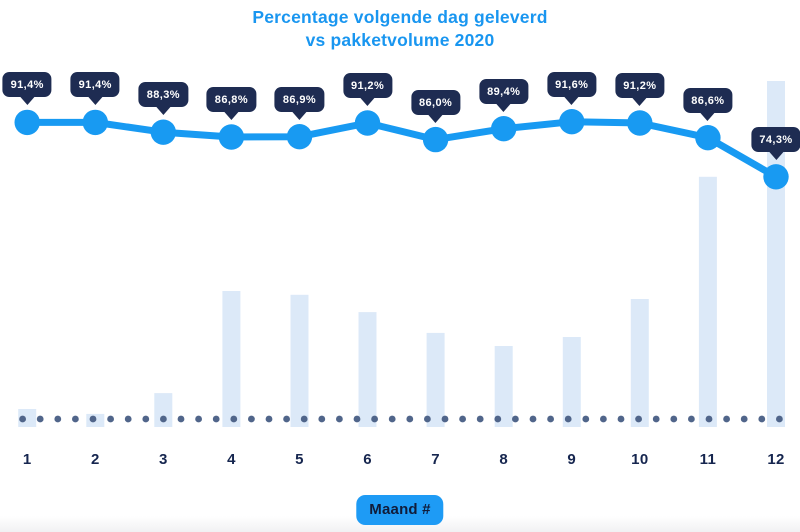  What do you see at coordinates (367, 459) in the screenshot?
I see `x-axis-label-6: 6` at bounding box center [367, 459].